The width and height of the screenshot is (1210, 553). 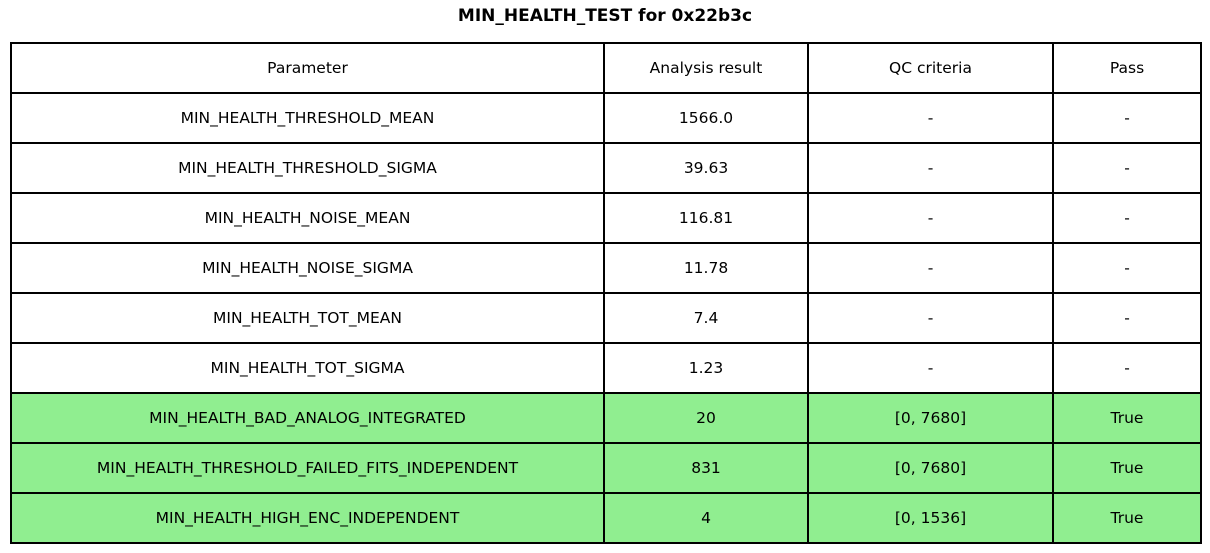 What do you see at coordinates (307, 318) in the screenshot?
I see `cell-parameter: MIN_HEALTH_TOT_MEAN` at bounding box center [307, 318].